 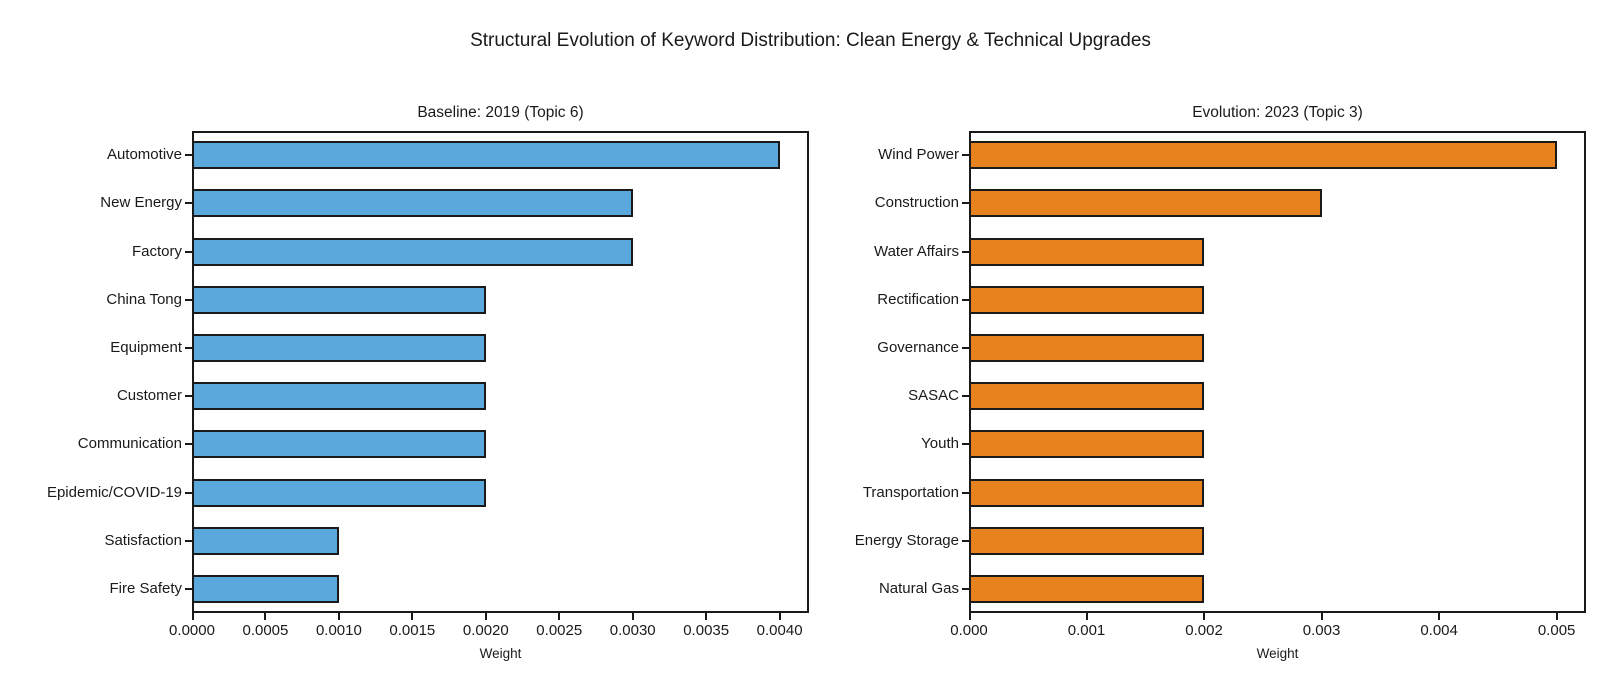 What do you see at coordinates (339, 347) in the screenshot?
I see `bar-equipment` at bounding box center [339, 347].